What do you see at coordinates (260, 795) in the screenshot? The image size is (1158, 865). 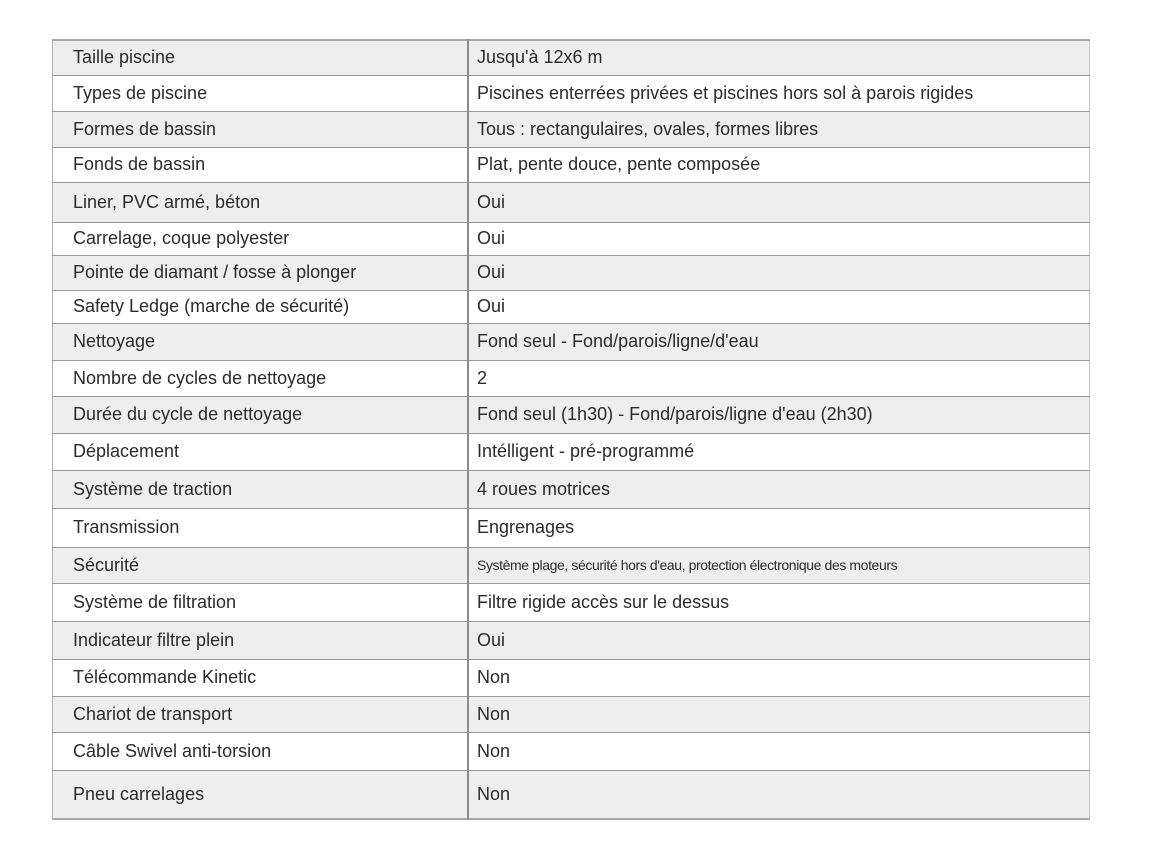 I see `spec-label: Pneu carrelages` at bounding box center [260, 795].